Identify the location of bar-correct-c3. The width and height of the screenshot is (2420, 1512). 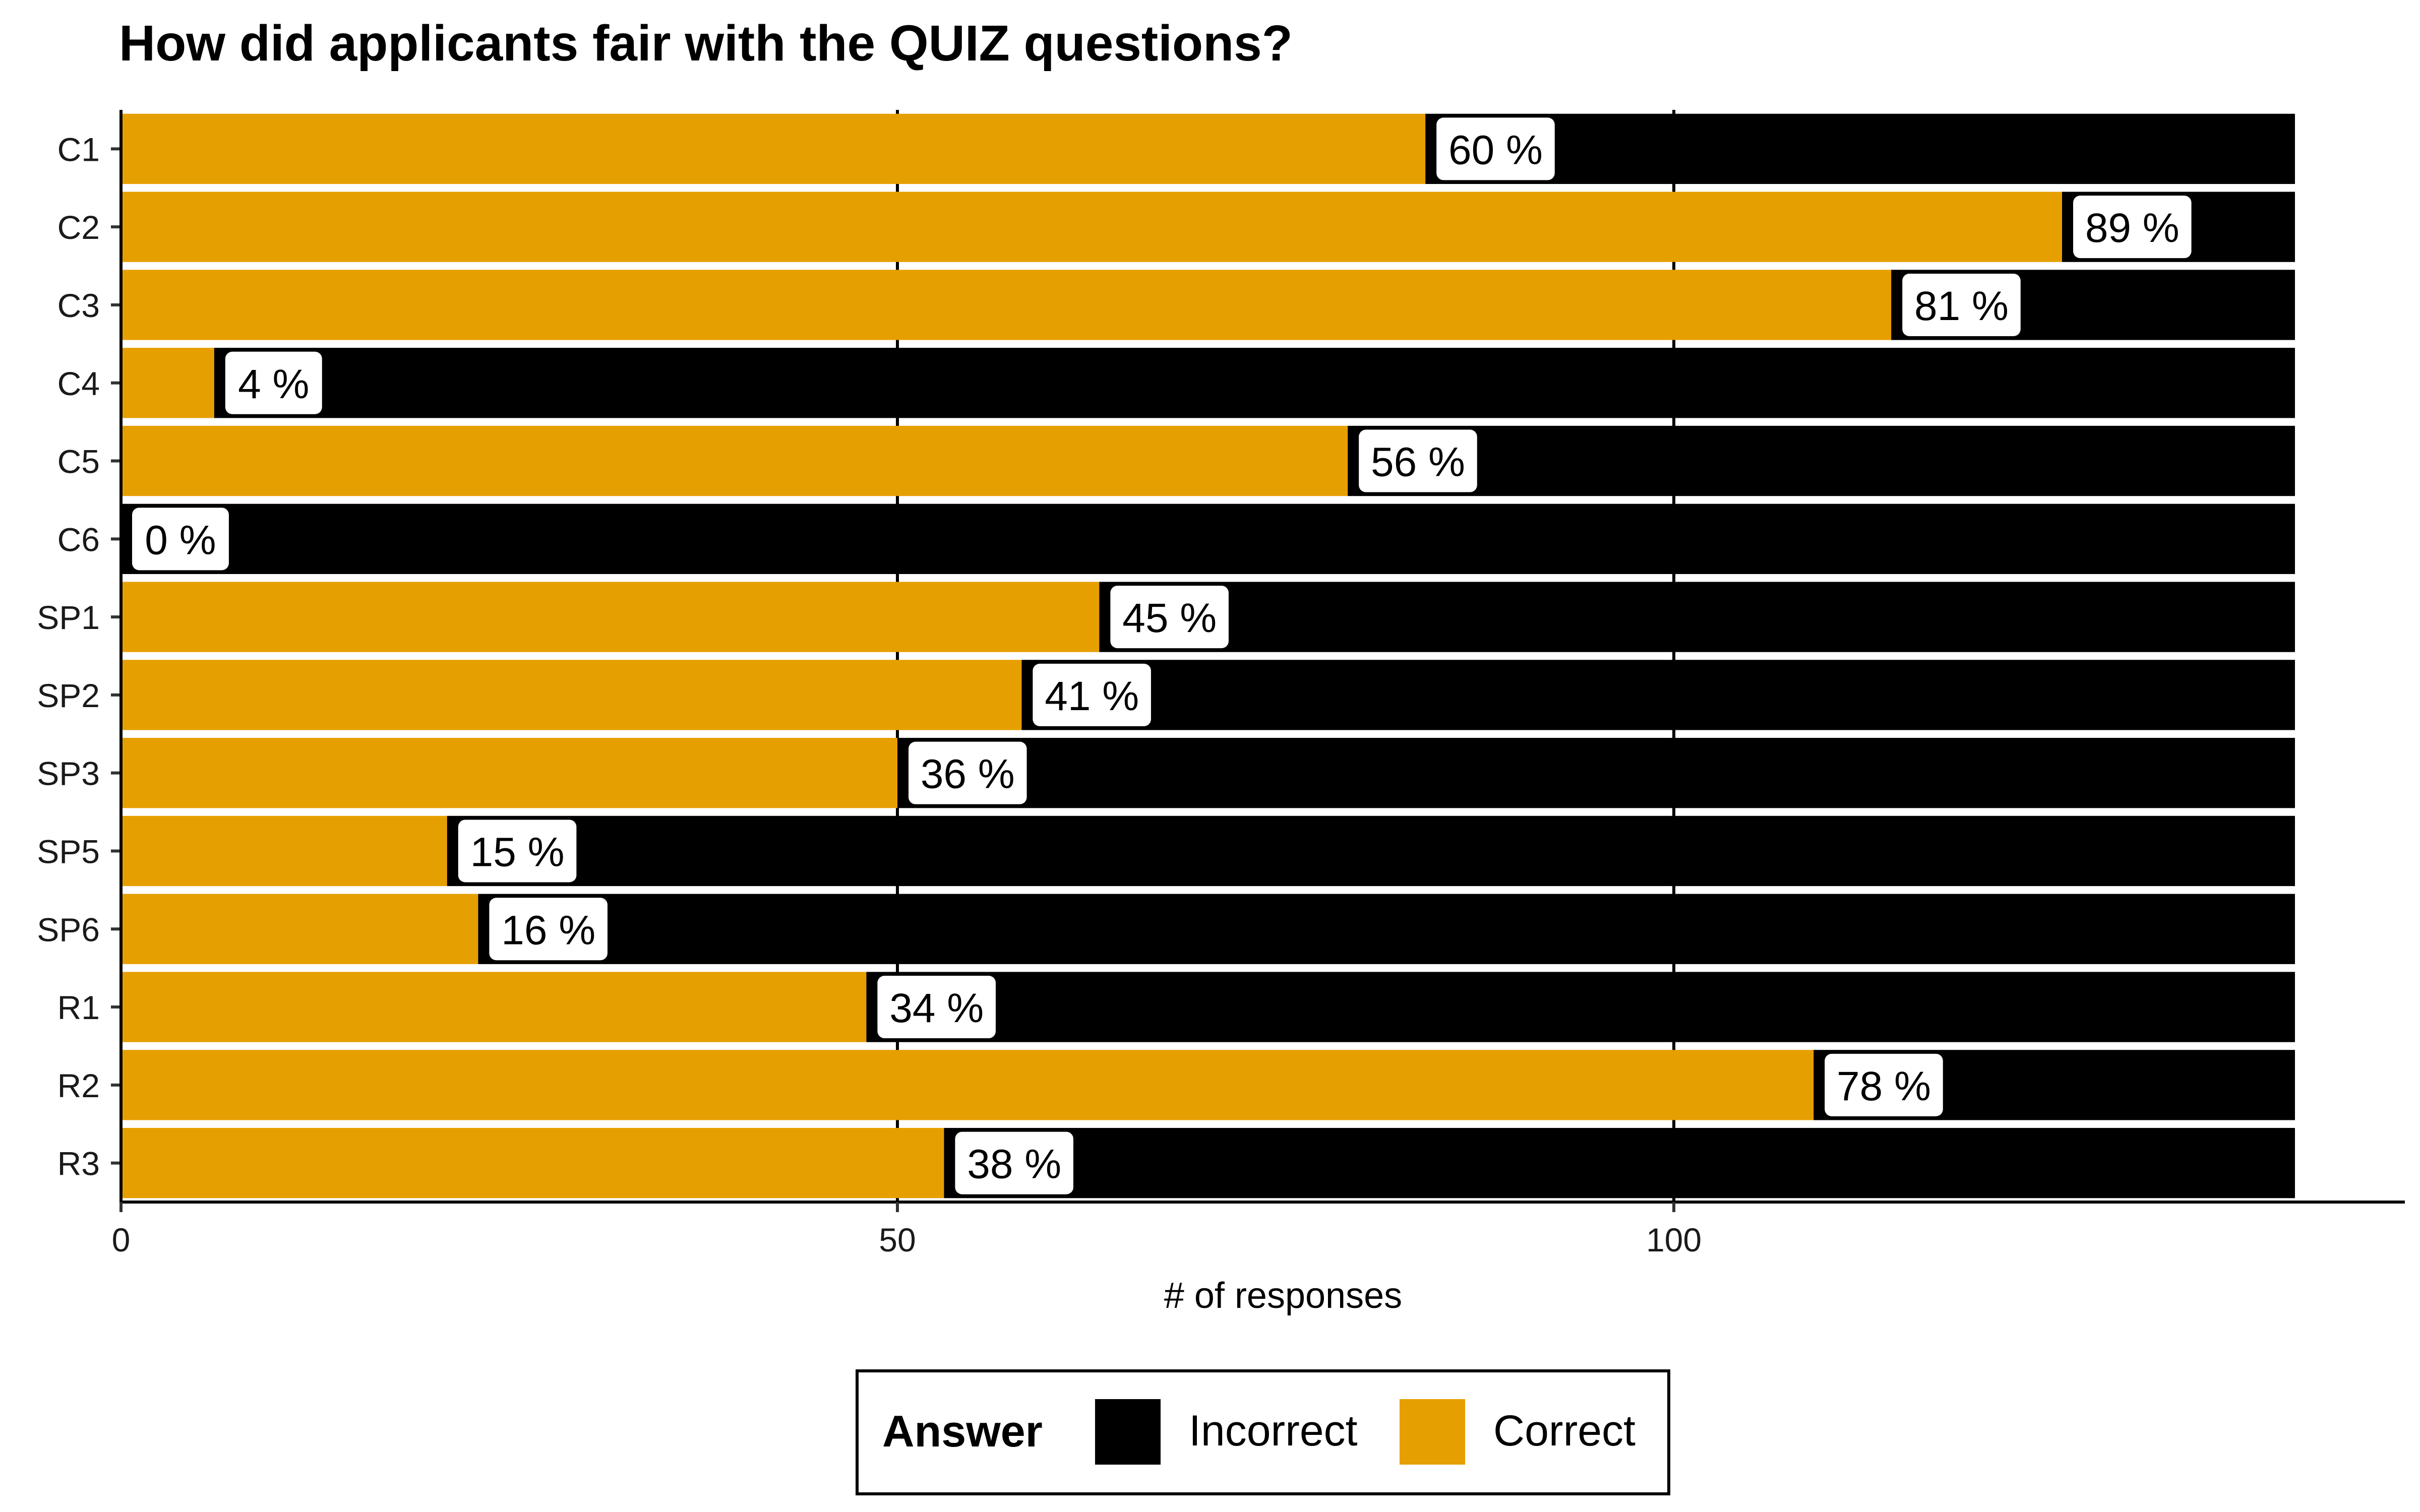
(1006, 305).